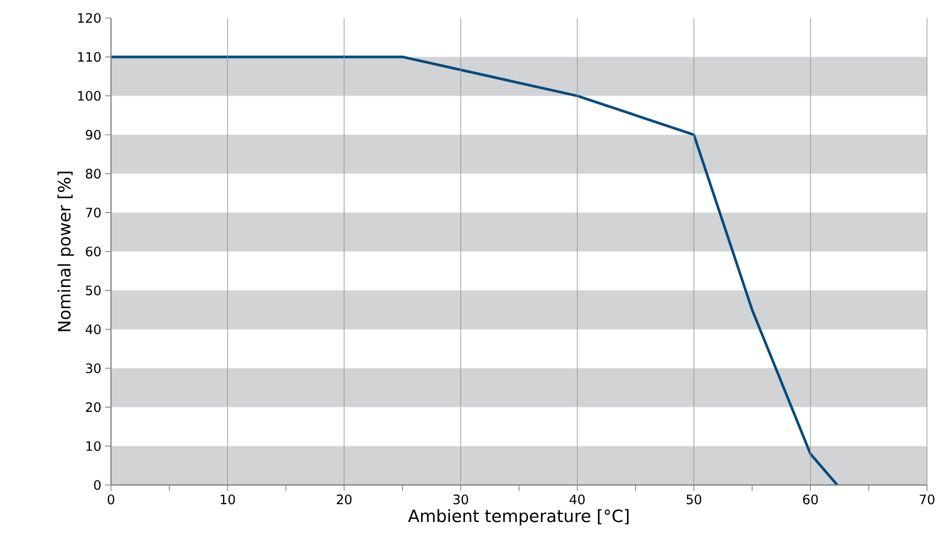 This screenshot has height=560, width=942. Describe the element at coordinates (93, 446) in the screenshot. I see `y-tick-label: 10` at that location.